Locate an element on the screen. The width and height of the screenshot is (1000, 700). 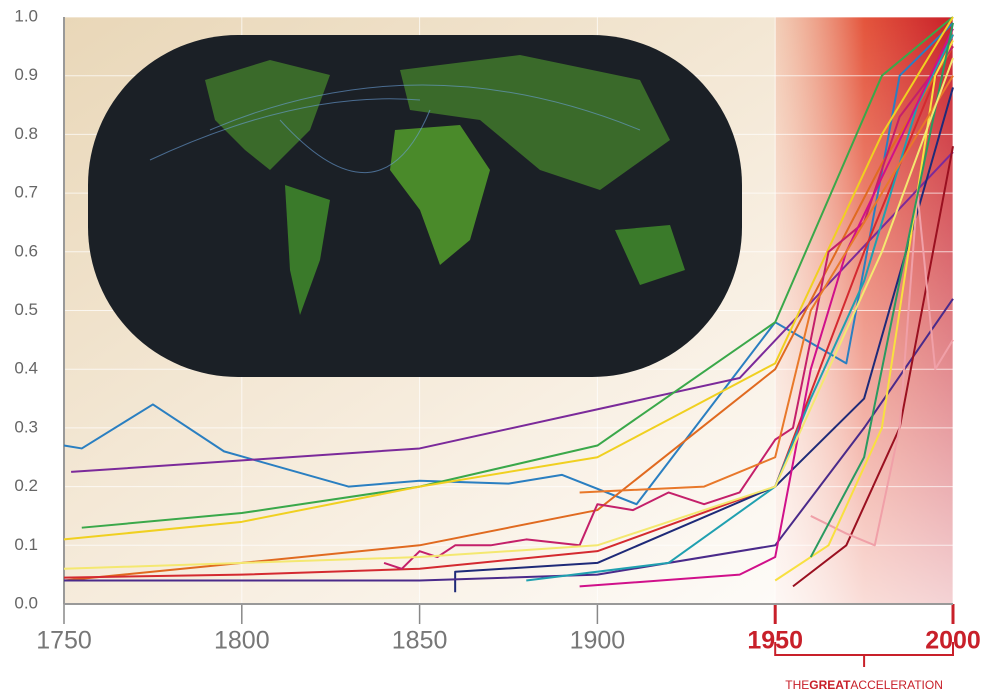
annotation: THEGREATACCELERATION is located at coordinates (864, 685).